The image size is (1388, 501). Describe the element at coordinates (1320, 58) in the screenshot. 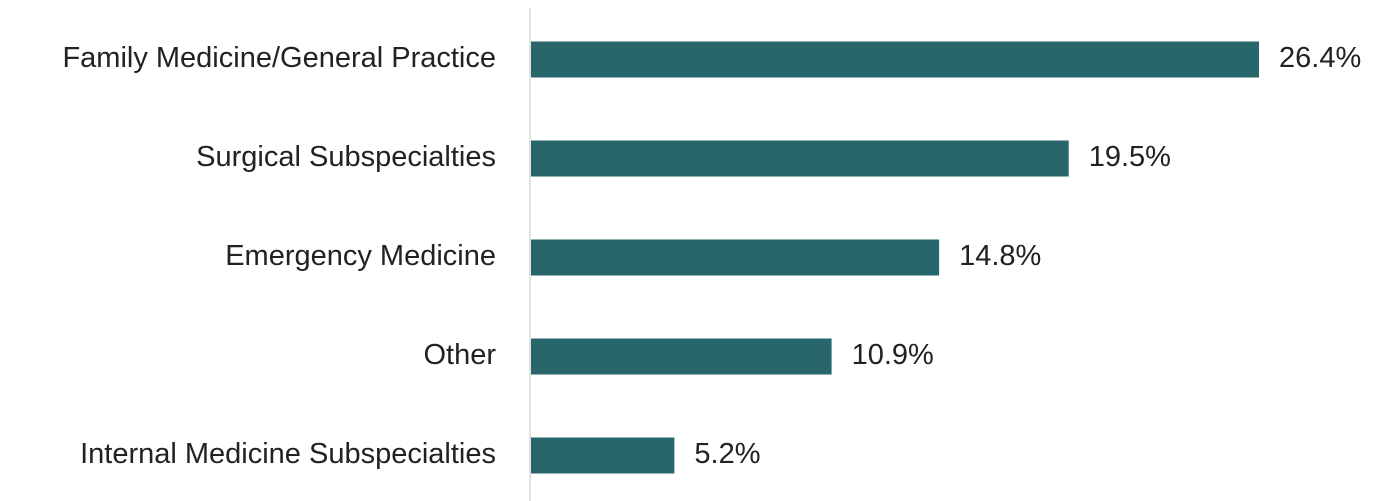

I see `data-label: 26.4%` at that location.